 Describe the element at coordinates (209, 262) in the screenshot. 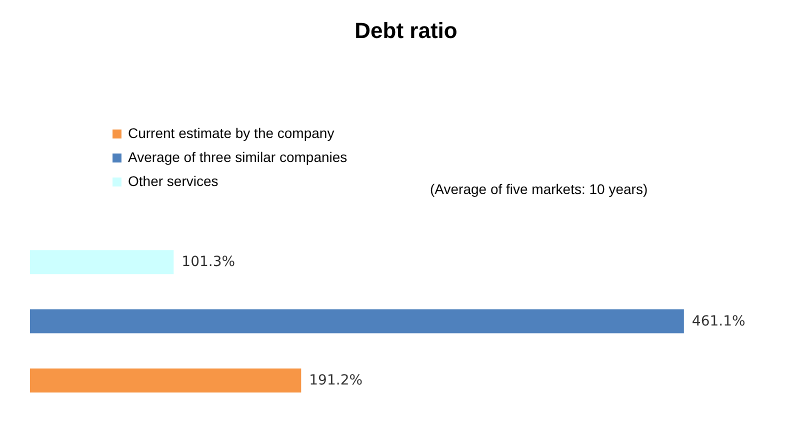

I see `data-label: 101.3%` at that location.